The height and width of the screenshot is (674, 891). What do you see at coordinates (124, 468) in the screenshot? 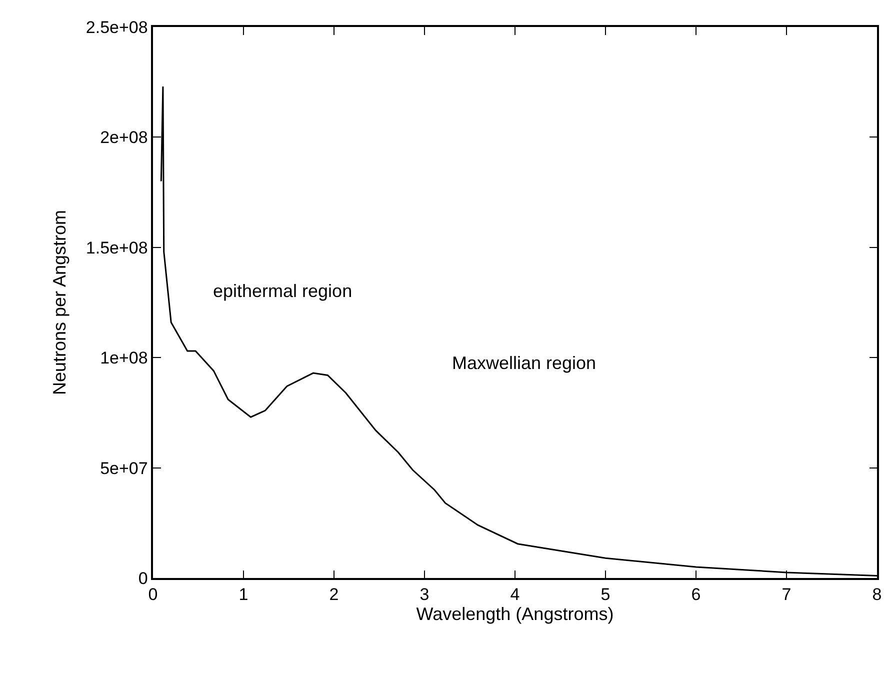
I see `y-tick-label: 5e+07` at bounding box center [124, 468].